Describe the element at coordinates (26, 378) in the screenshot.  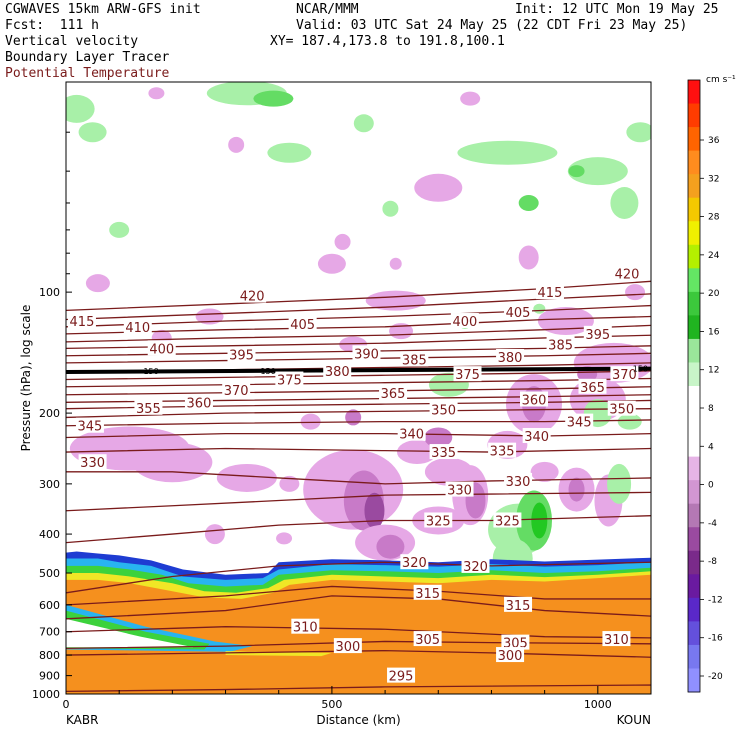
I see `y-axis-label: Pressure (hPa), log scale` at that location.